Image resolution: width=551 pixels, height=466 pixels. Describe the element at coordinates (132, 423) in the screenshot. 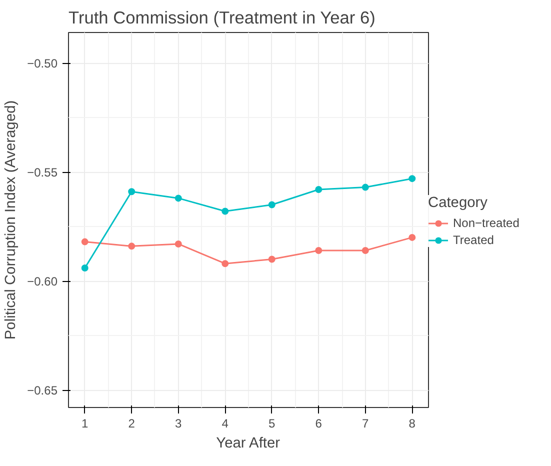

I see `x-tick-label: 2` at that location.